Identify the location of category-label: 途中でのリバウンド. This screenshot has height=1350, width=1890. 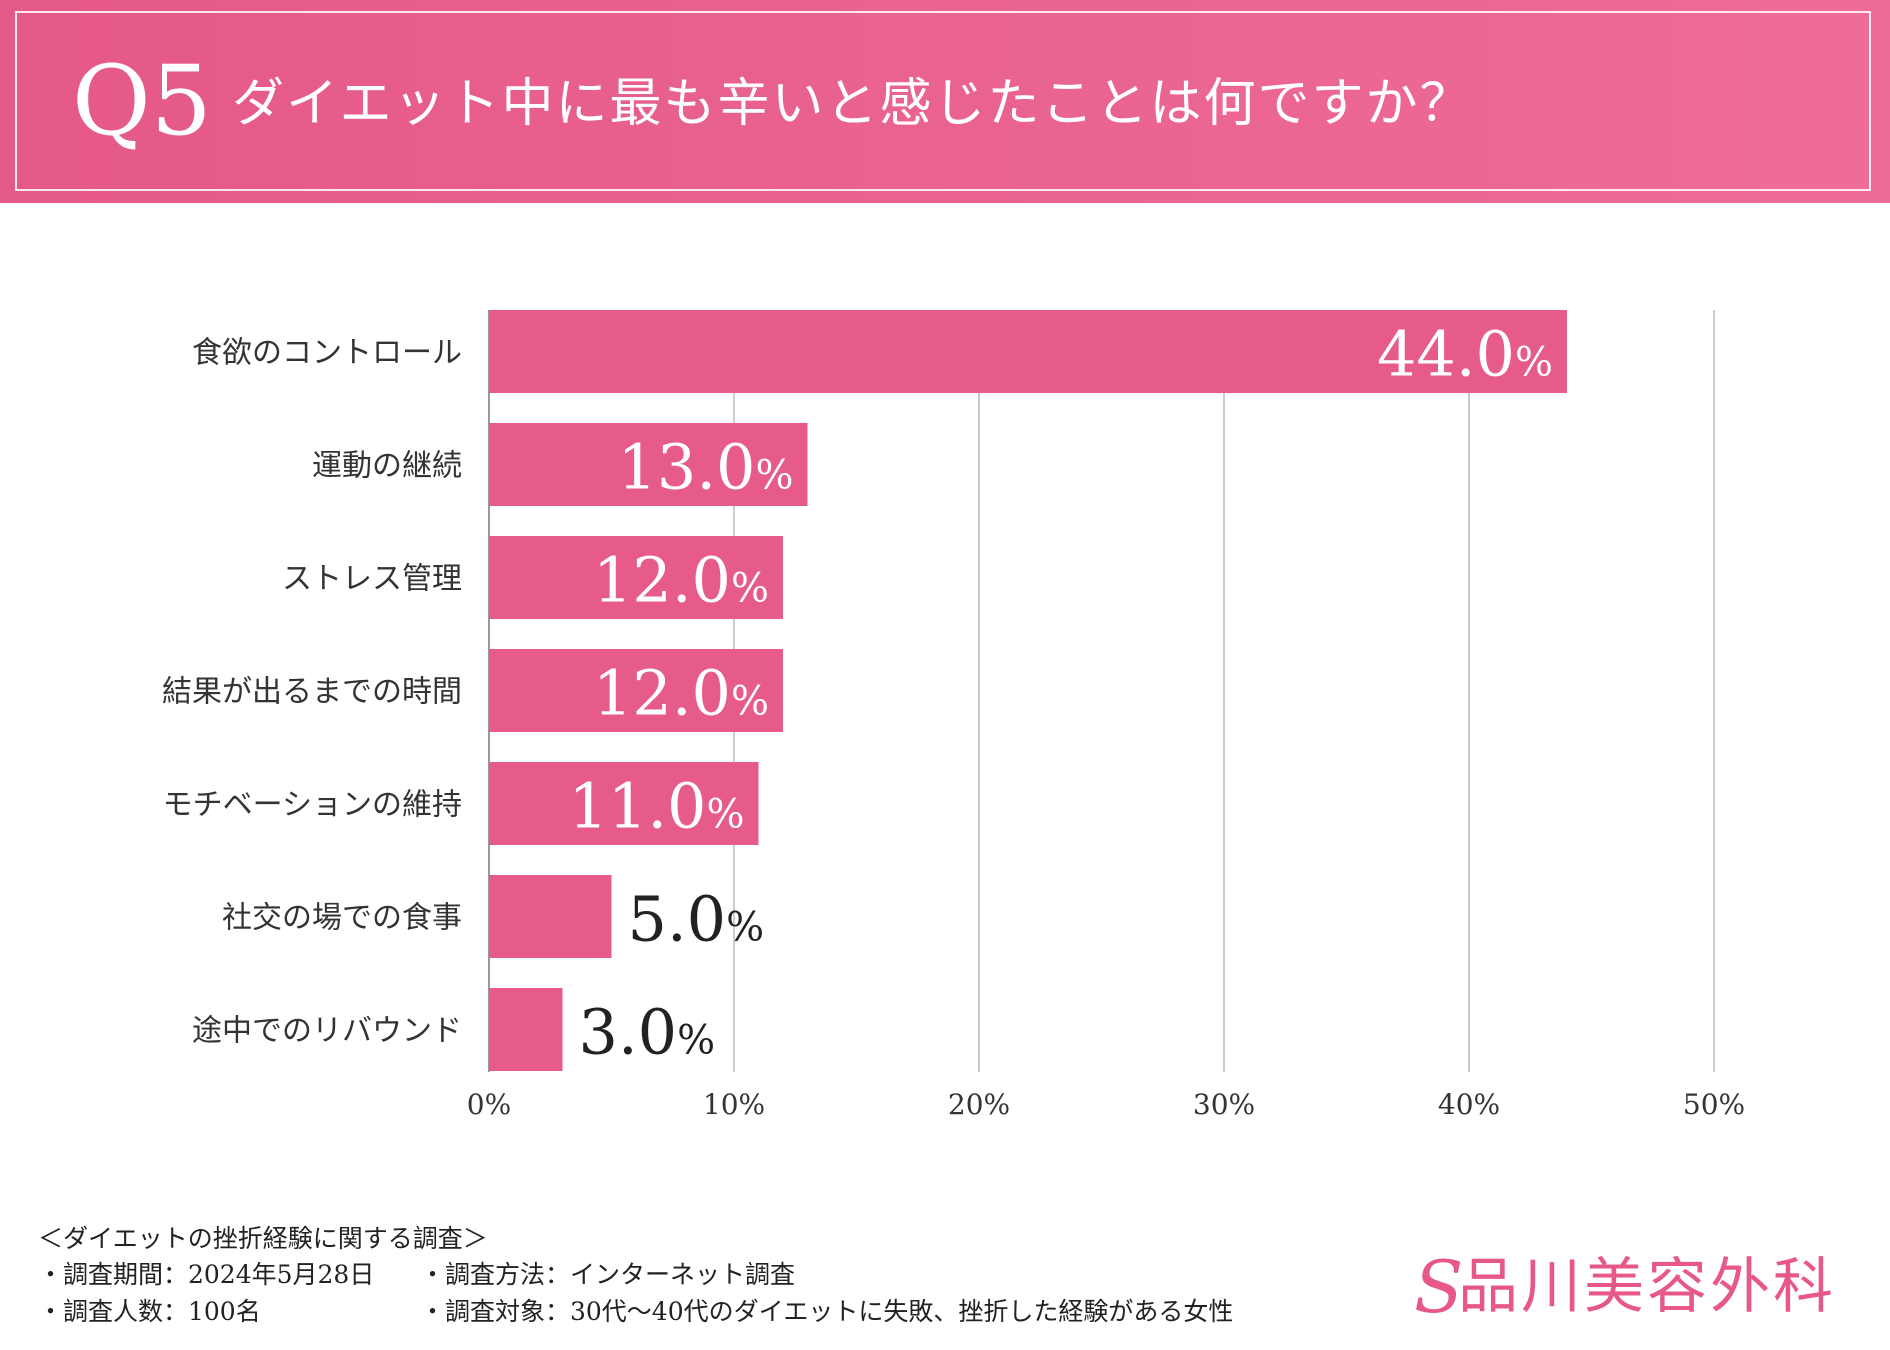
(327, 1031).